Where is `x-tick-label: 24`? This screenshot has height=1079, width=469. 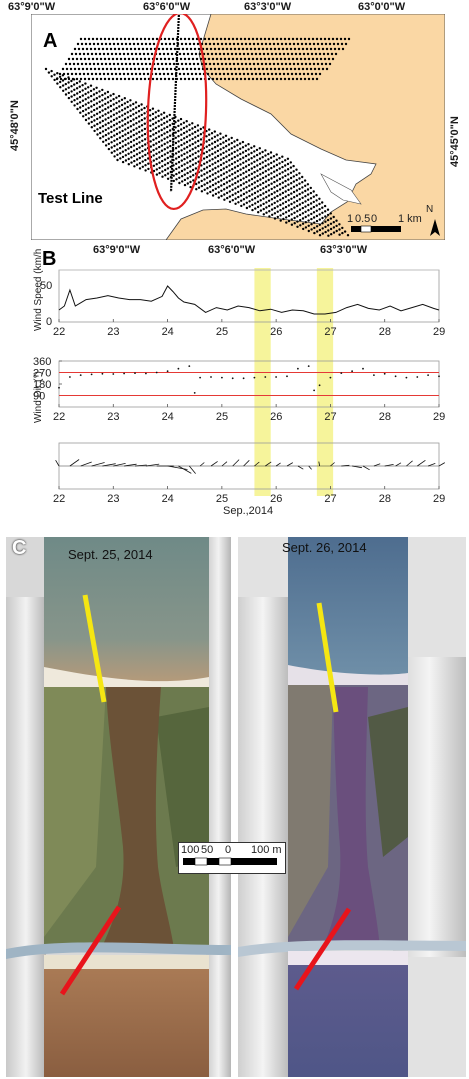 x-tick-label: 24 is located at coordinates (168, 417).